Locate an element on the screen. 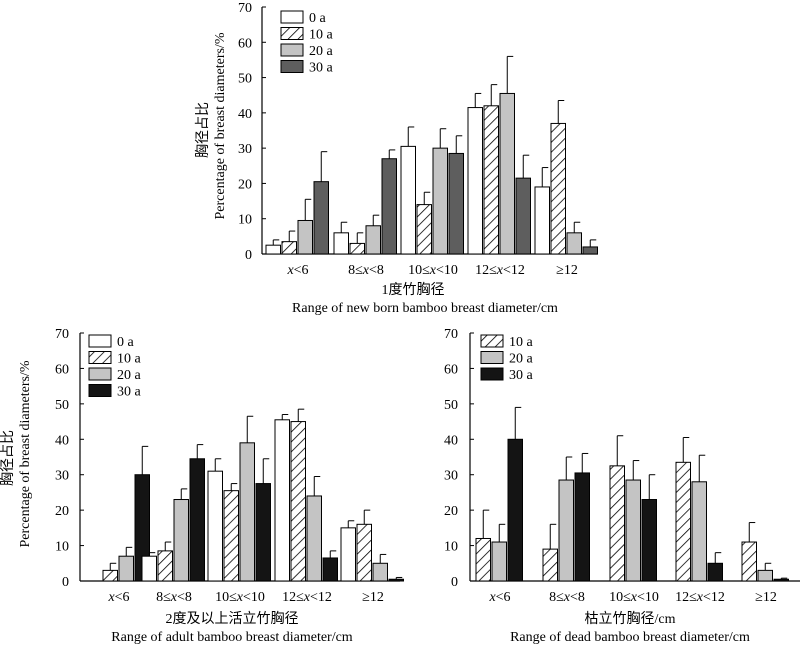  legend-label: 0 a is located at coordinates (318, 18).